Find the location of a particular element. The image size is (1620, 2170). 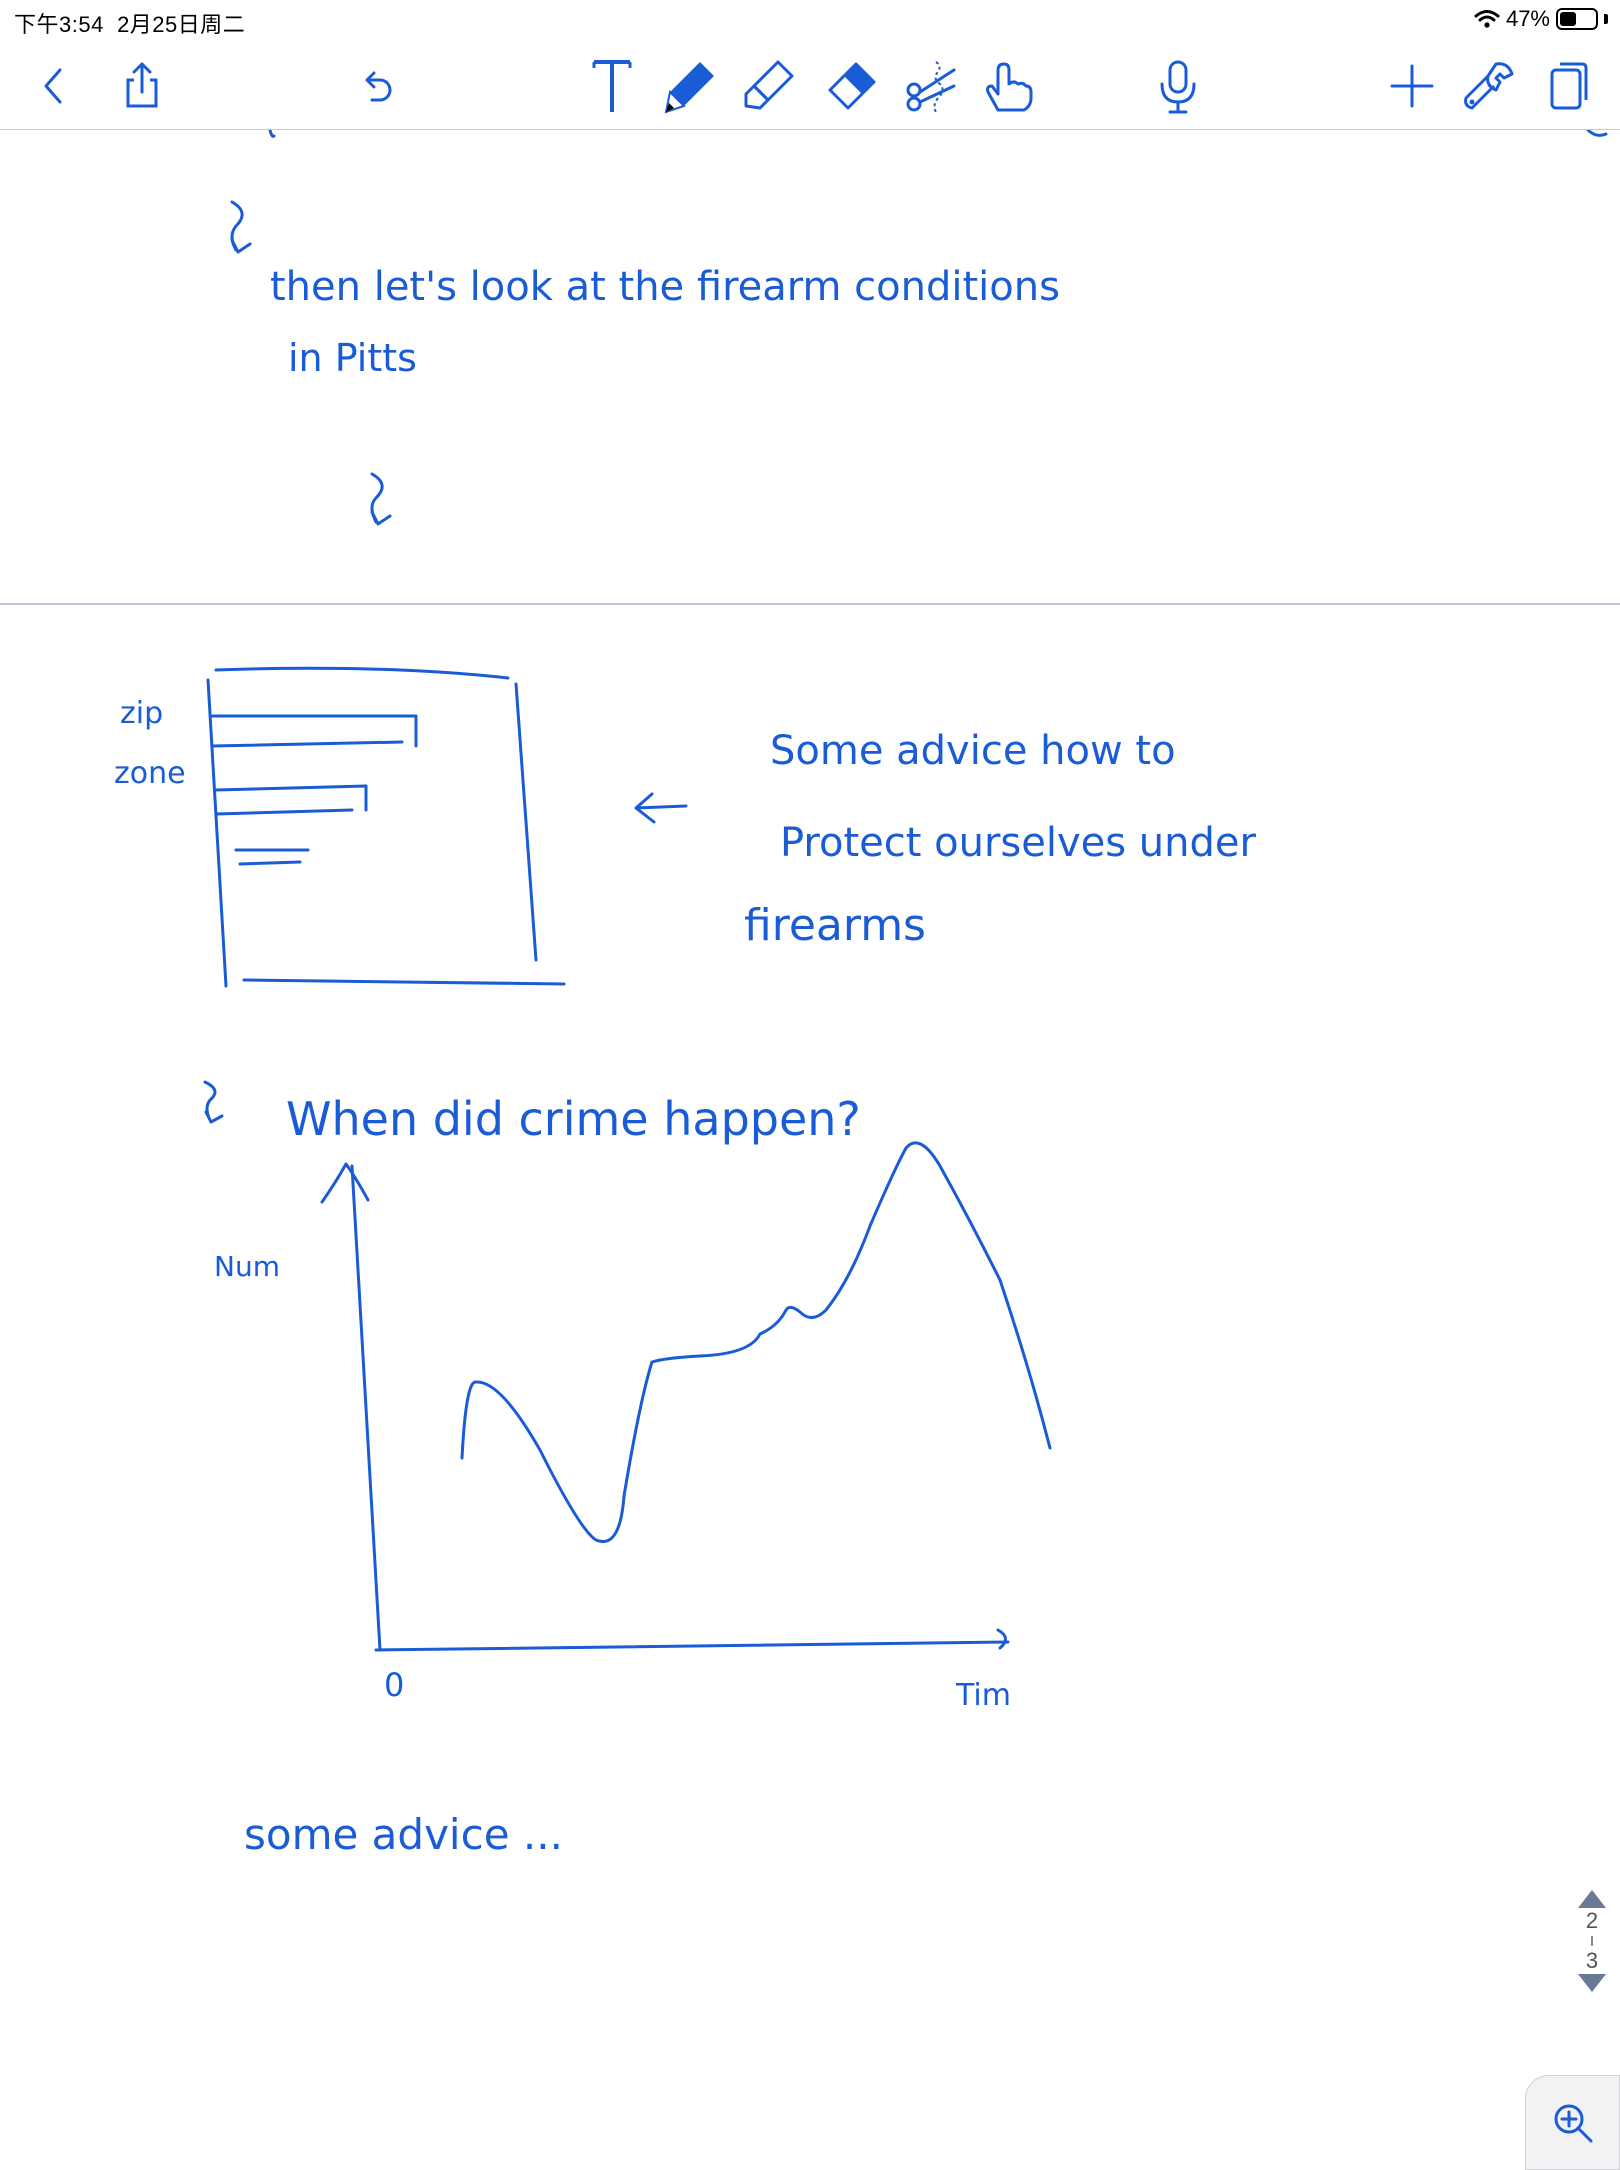

text-tool-button is located at coordinates (612, 86).